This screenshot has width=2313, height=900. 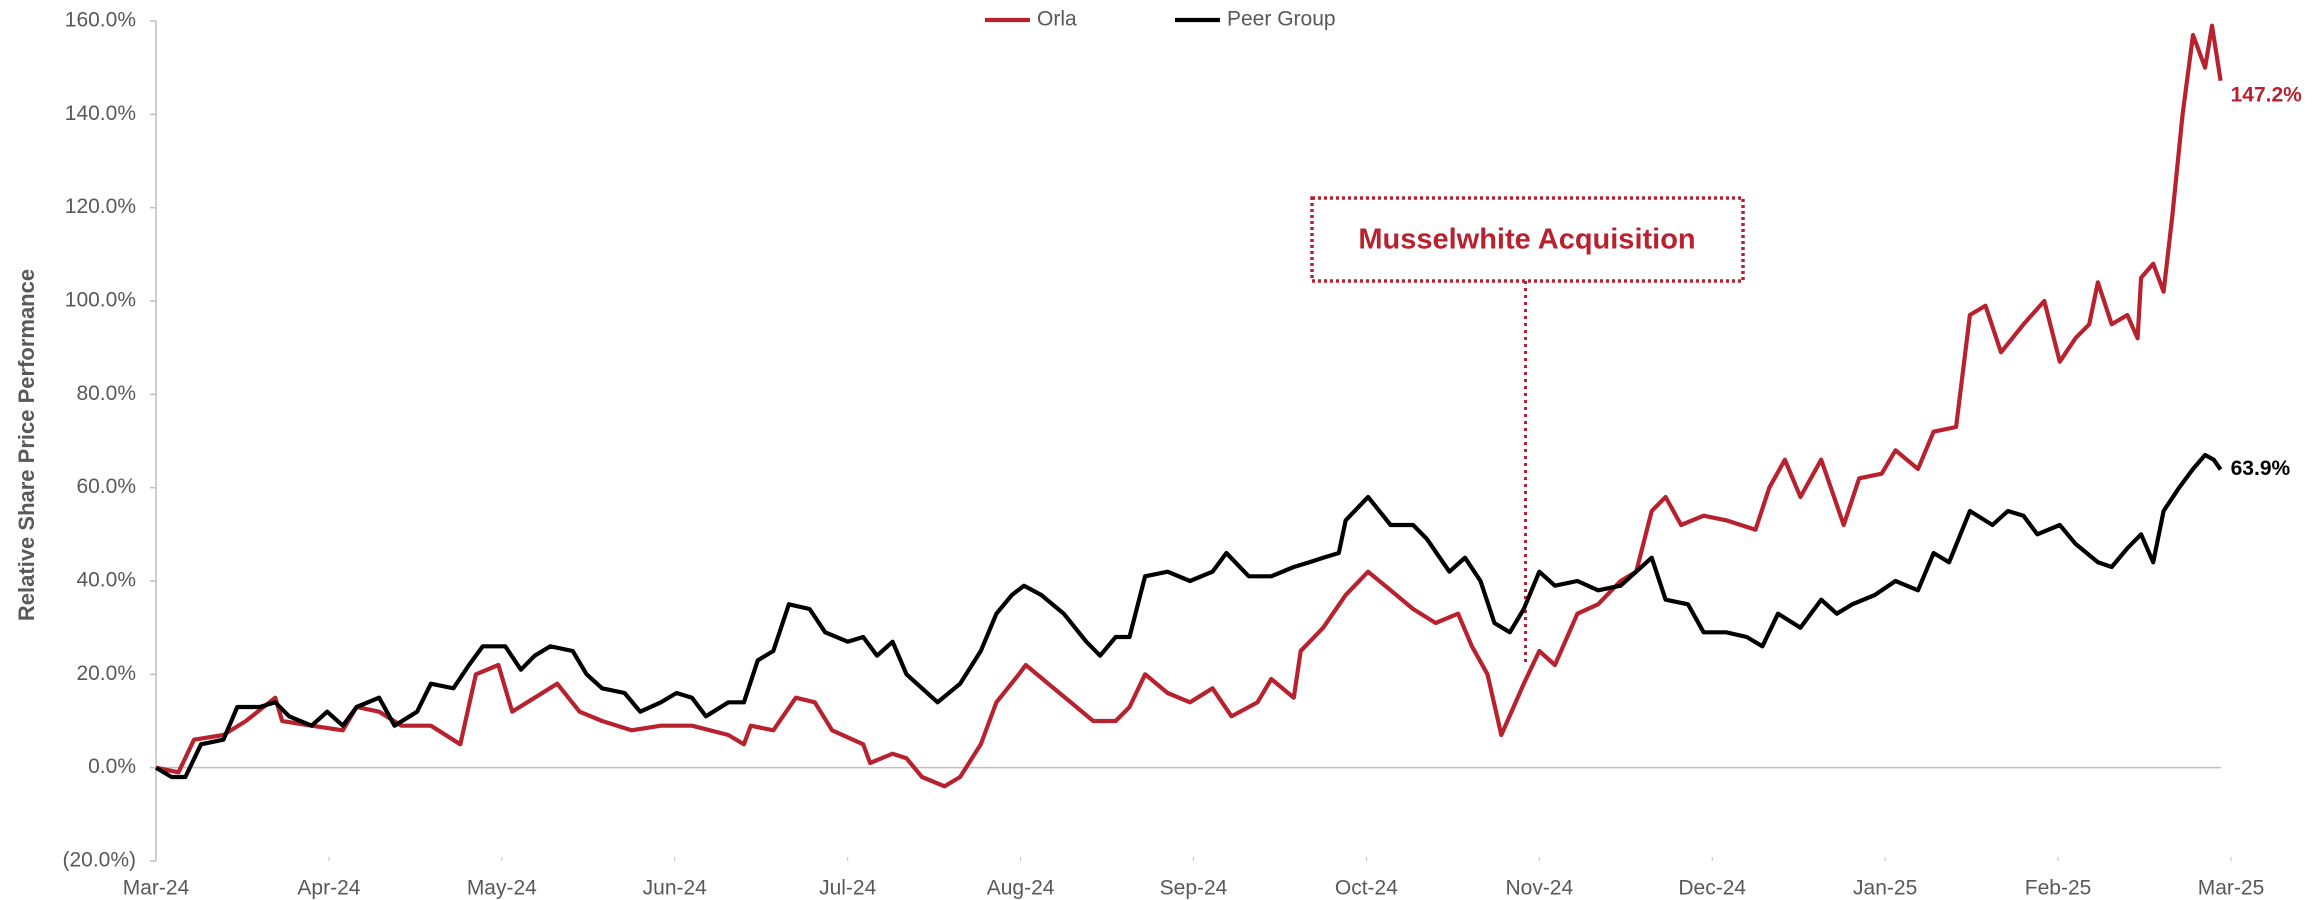 I want to click on annotation-text: Musselwhite Acquisition, so click(x=1526, y=240).